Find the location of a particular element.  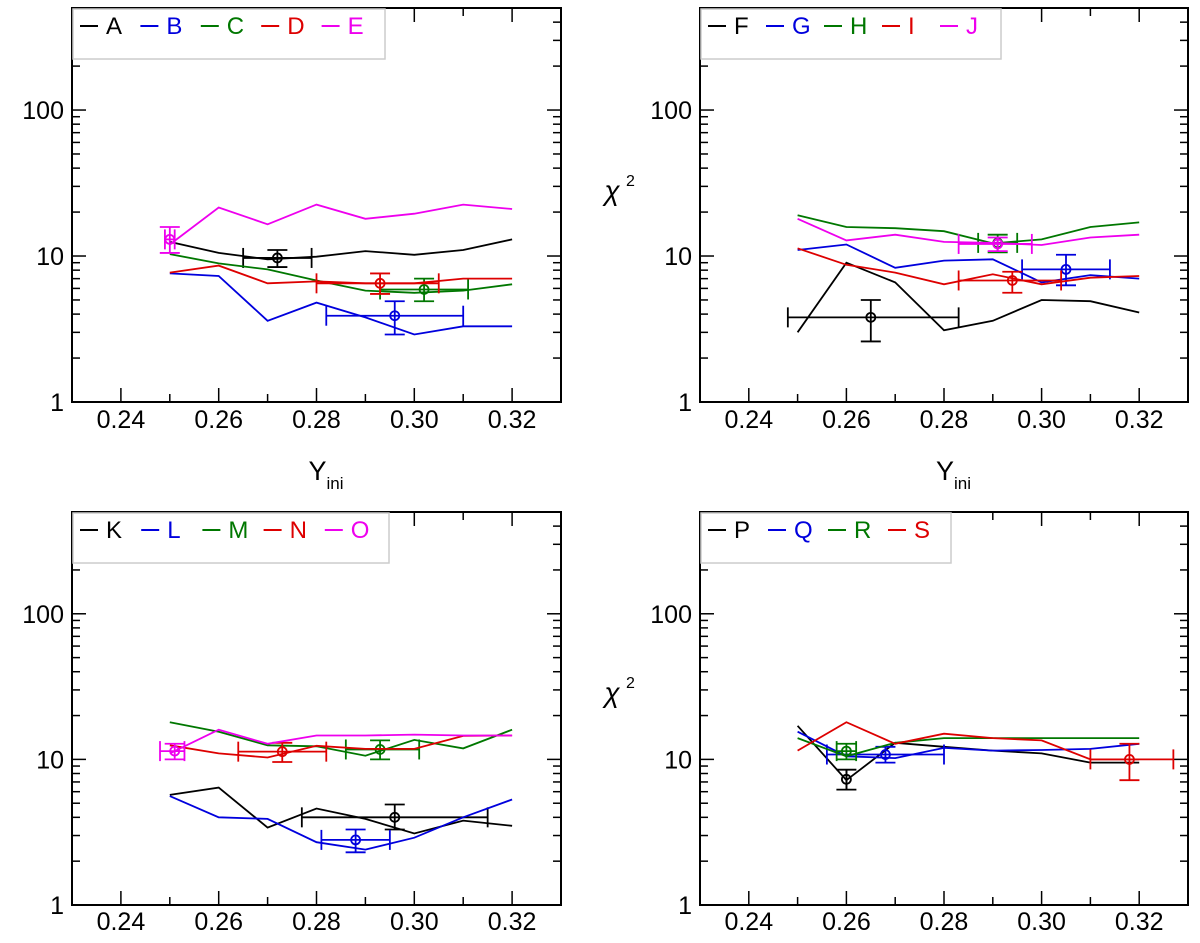

series-point-D is located at coordinates (377, 283).